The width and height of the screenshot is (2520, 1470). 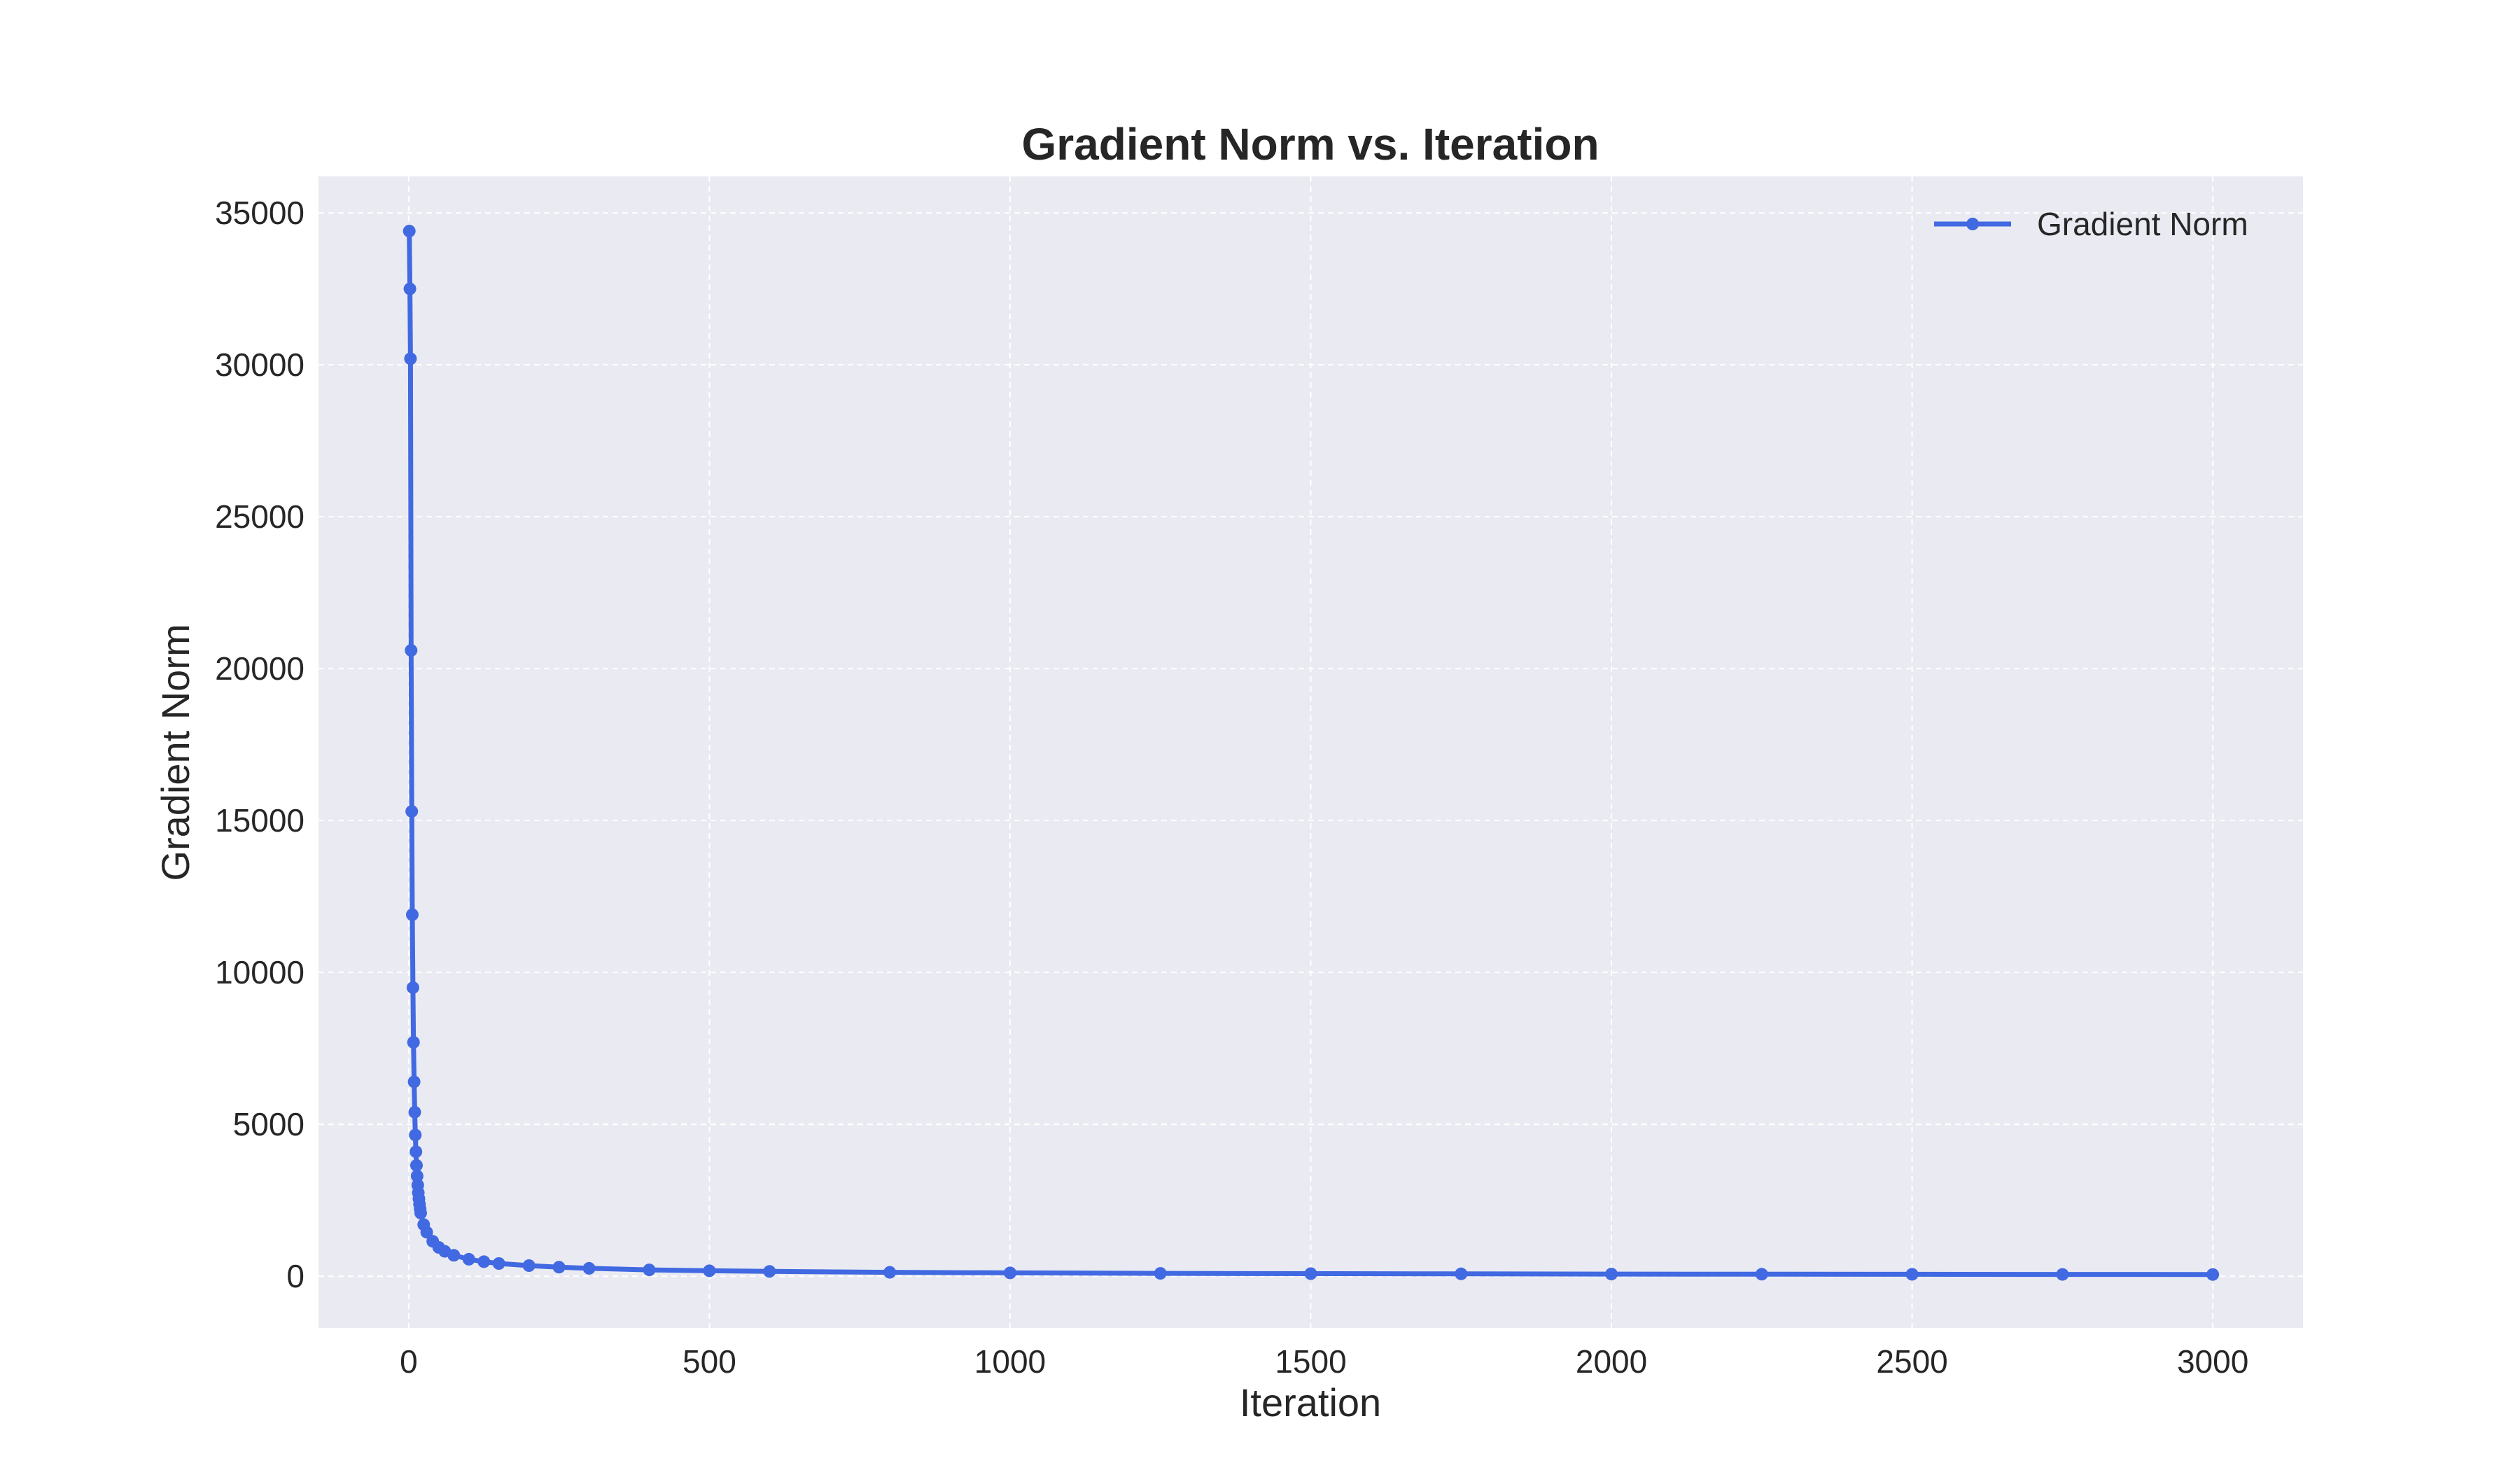 I want to click on x-tick-labels: 0 500 1000 1500 2000 2500 3000, so click(x=1324, y=1361).